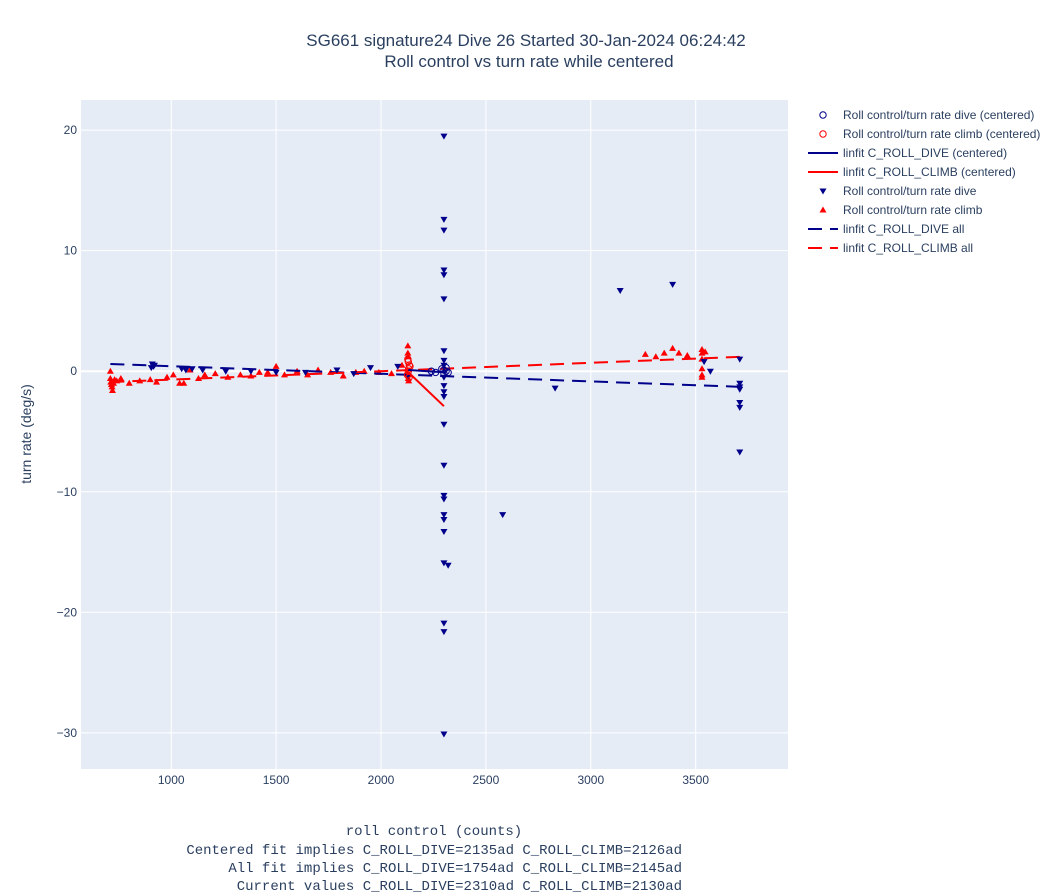  I want to click on legend-item: linfit C_ROLL_DIVE (centered), so click(907, 153).